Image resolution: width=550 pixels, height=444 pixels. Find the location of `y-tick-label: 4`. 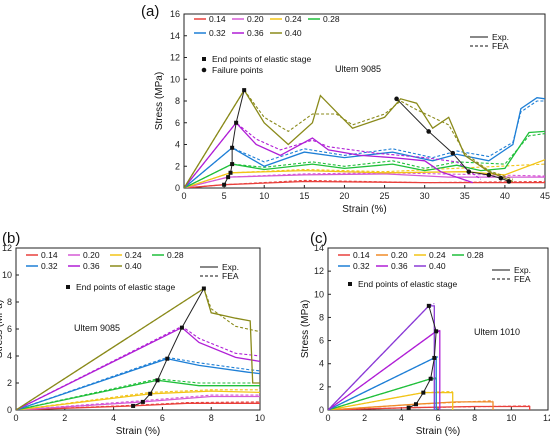

y-tick-label: 4 is located at coordinates (177, 145).